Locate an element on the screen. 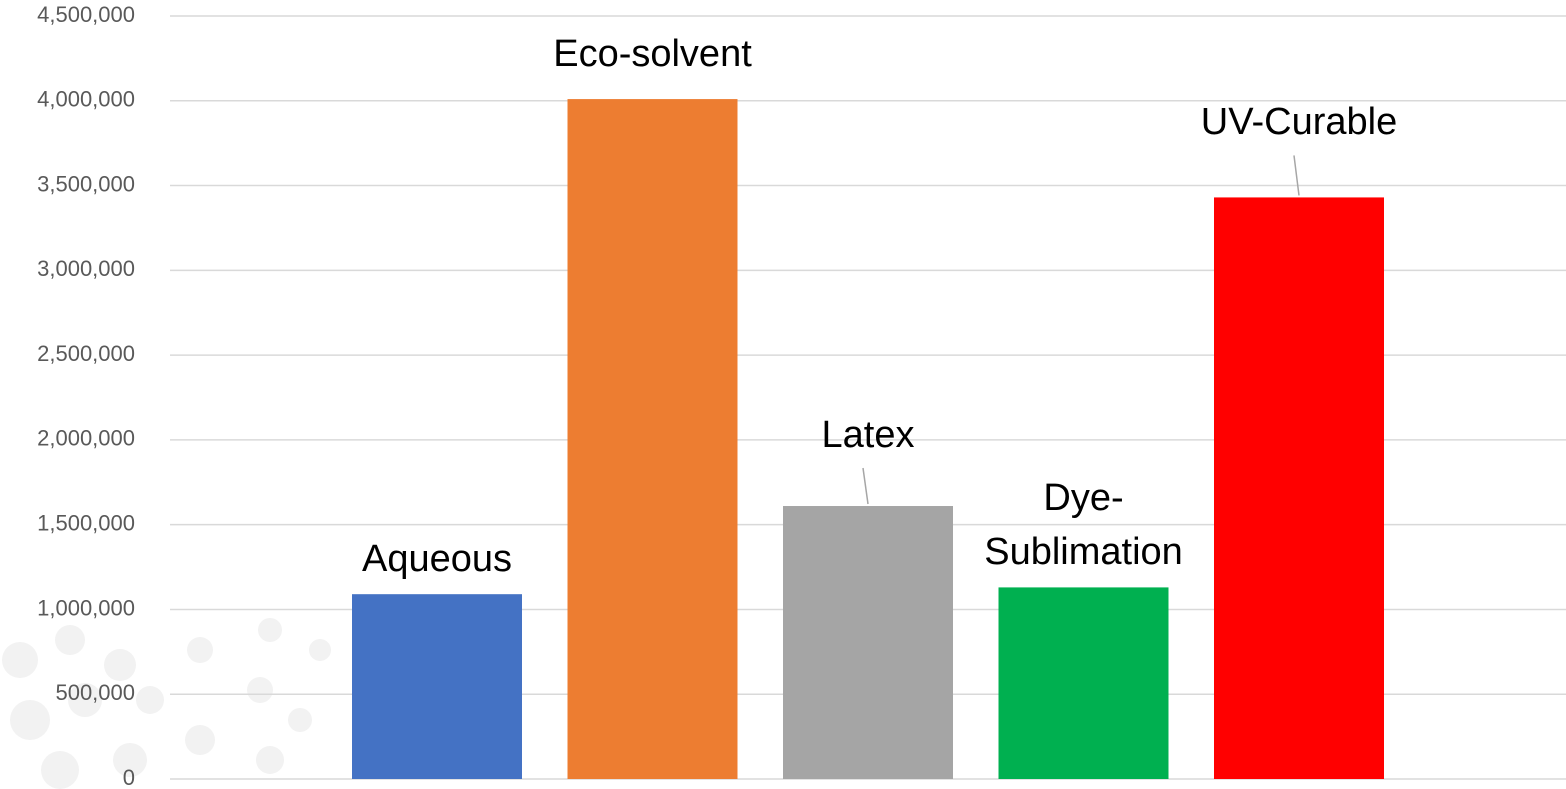 The image size is (1566, 789). y-tick-label: 1,500,000 is located at coordinates (86, 522).